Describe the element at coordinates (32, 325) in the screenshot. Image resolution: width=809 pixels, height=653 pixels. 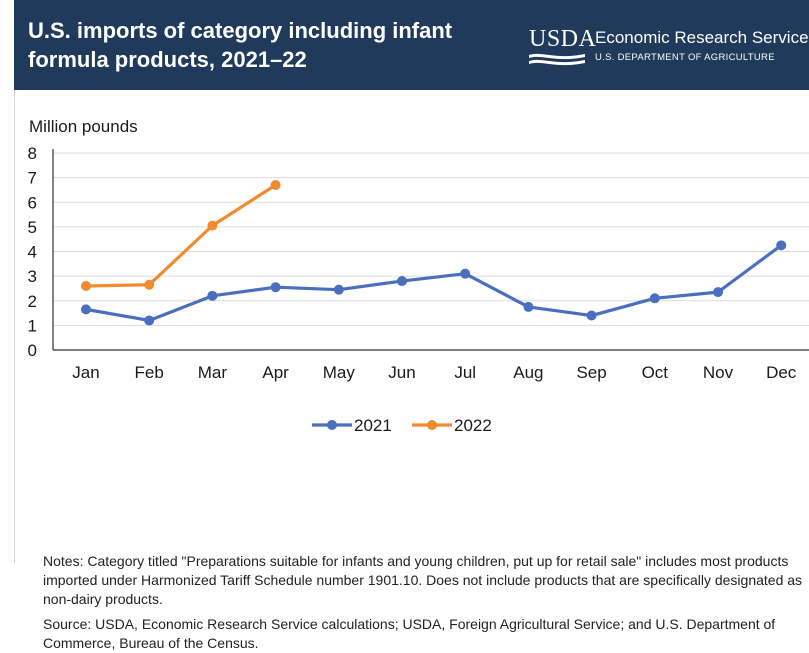
I see `y-tick-label: 1` at that location.